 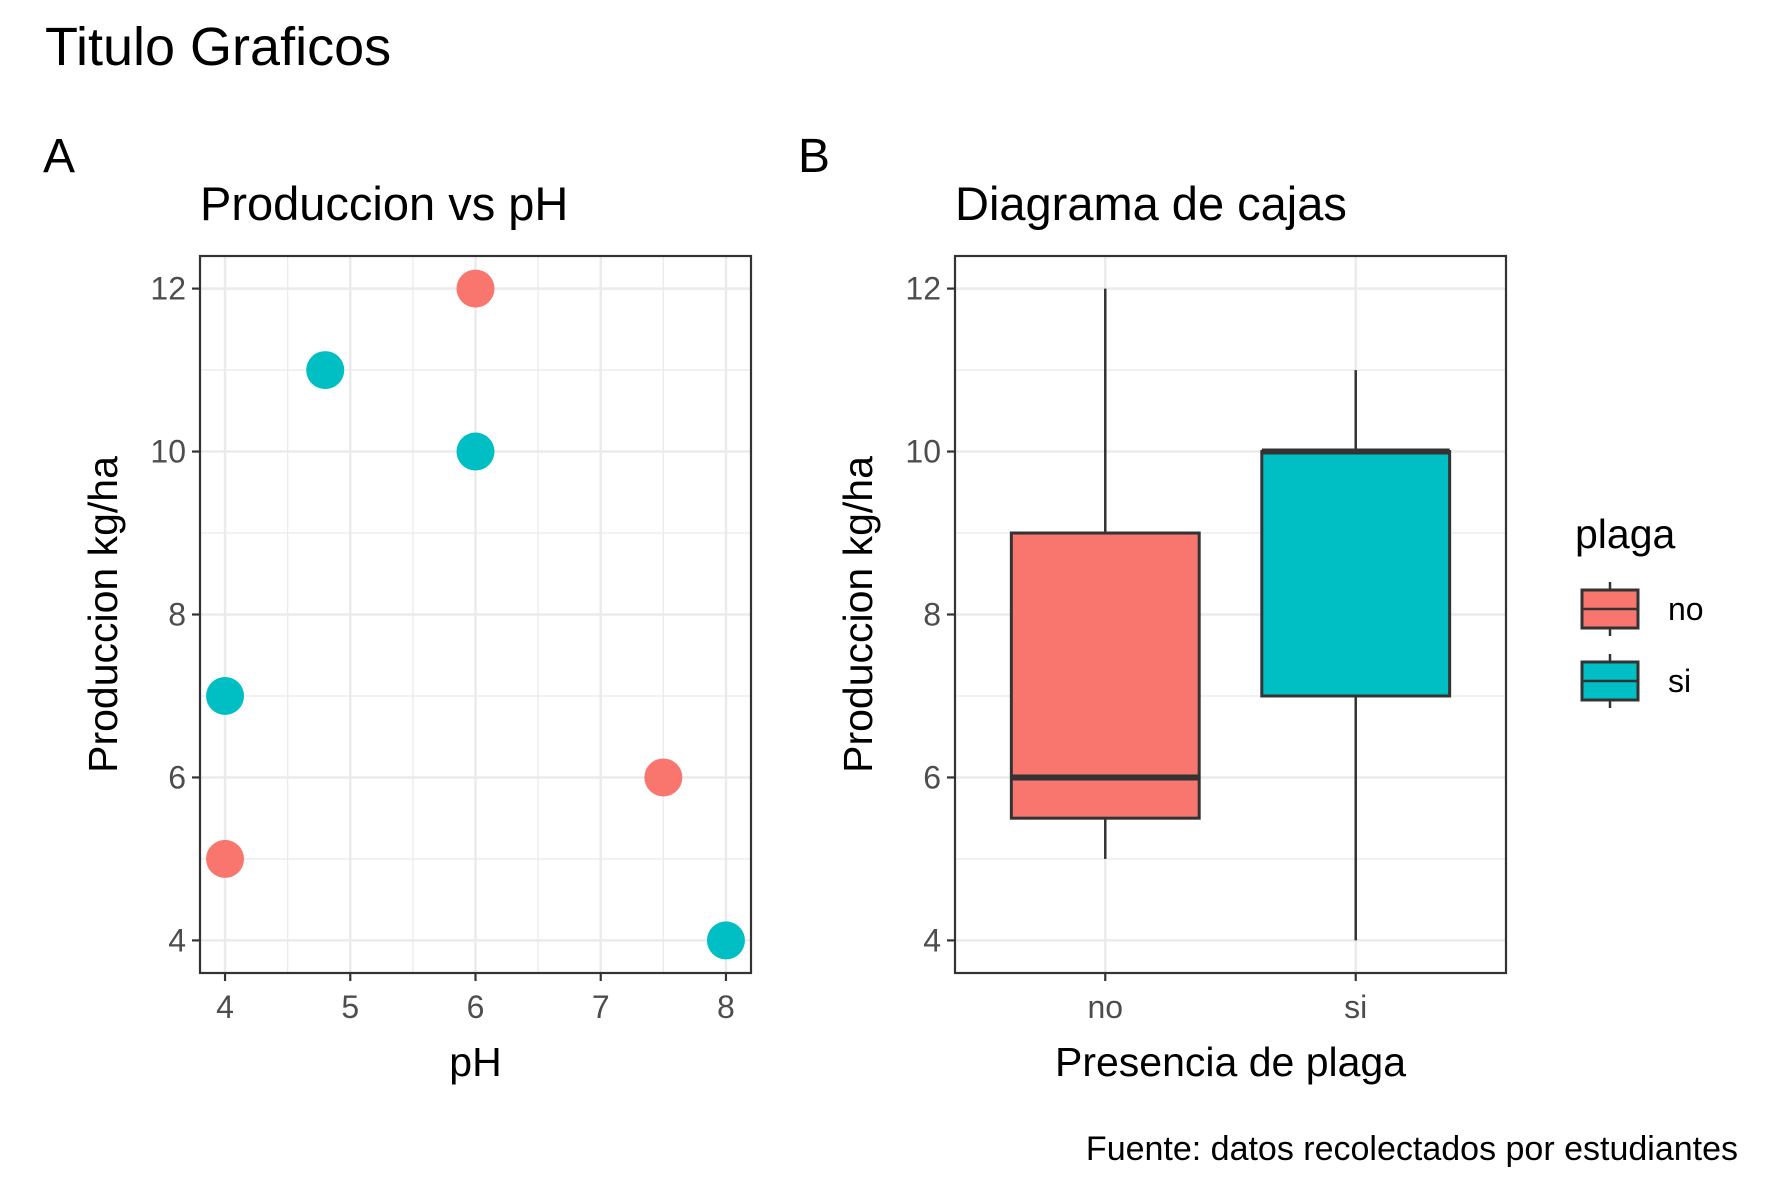 I want to click on scatter-x-tick-label: 5, so click(x=350, y=1007).